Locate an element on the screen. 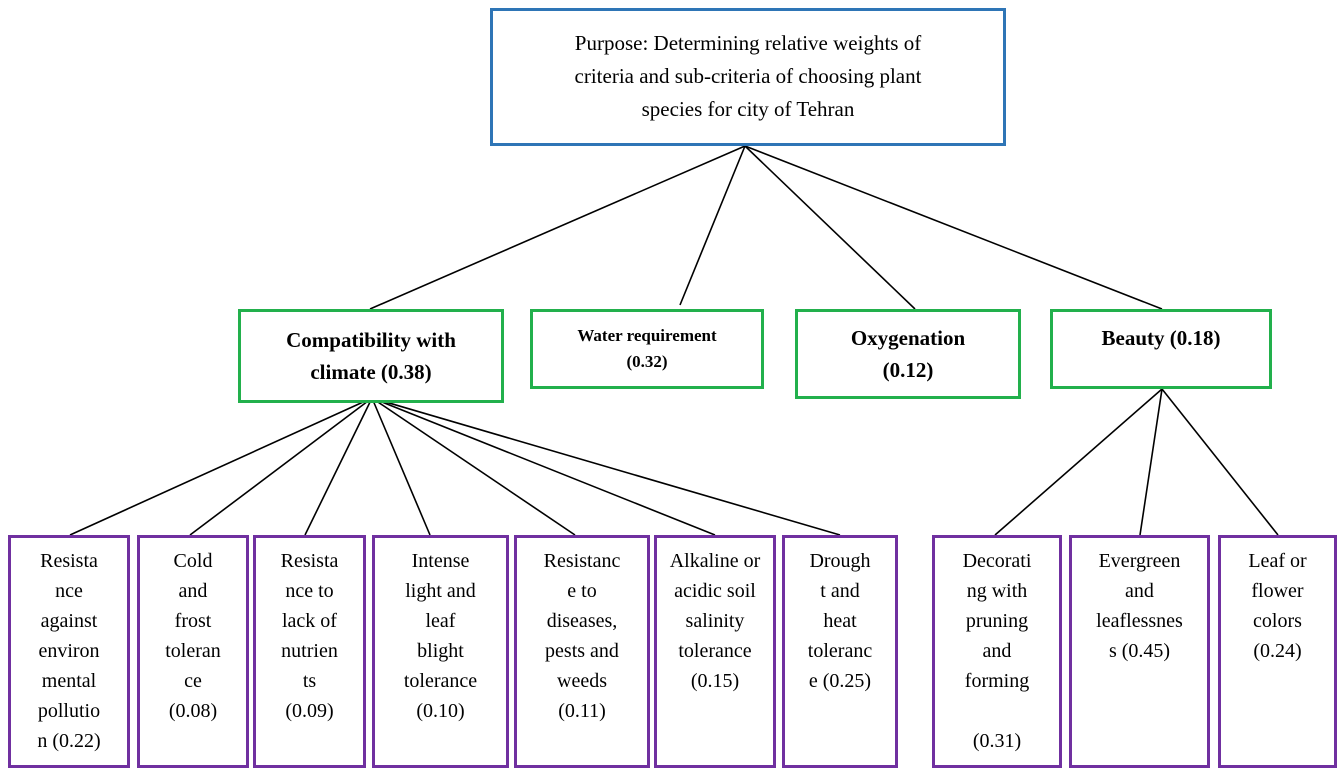 Image resolution: width=1341 pixels, height=771 pixels. sub-line: (0.11) is located at coordinates (582, 711).